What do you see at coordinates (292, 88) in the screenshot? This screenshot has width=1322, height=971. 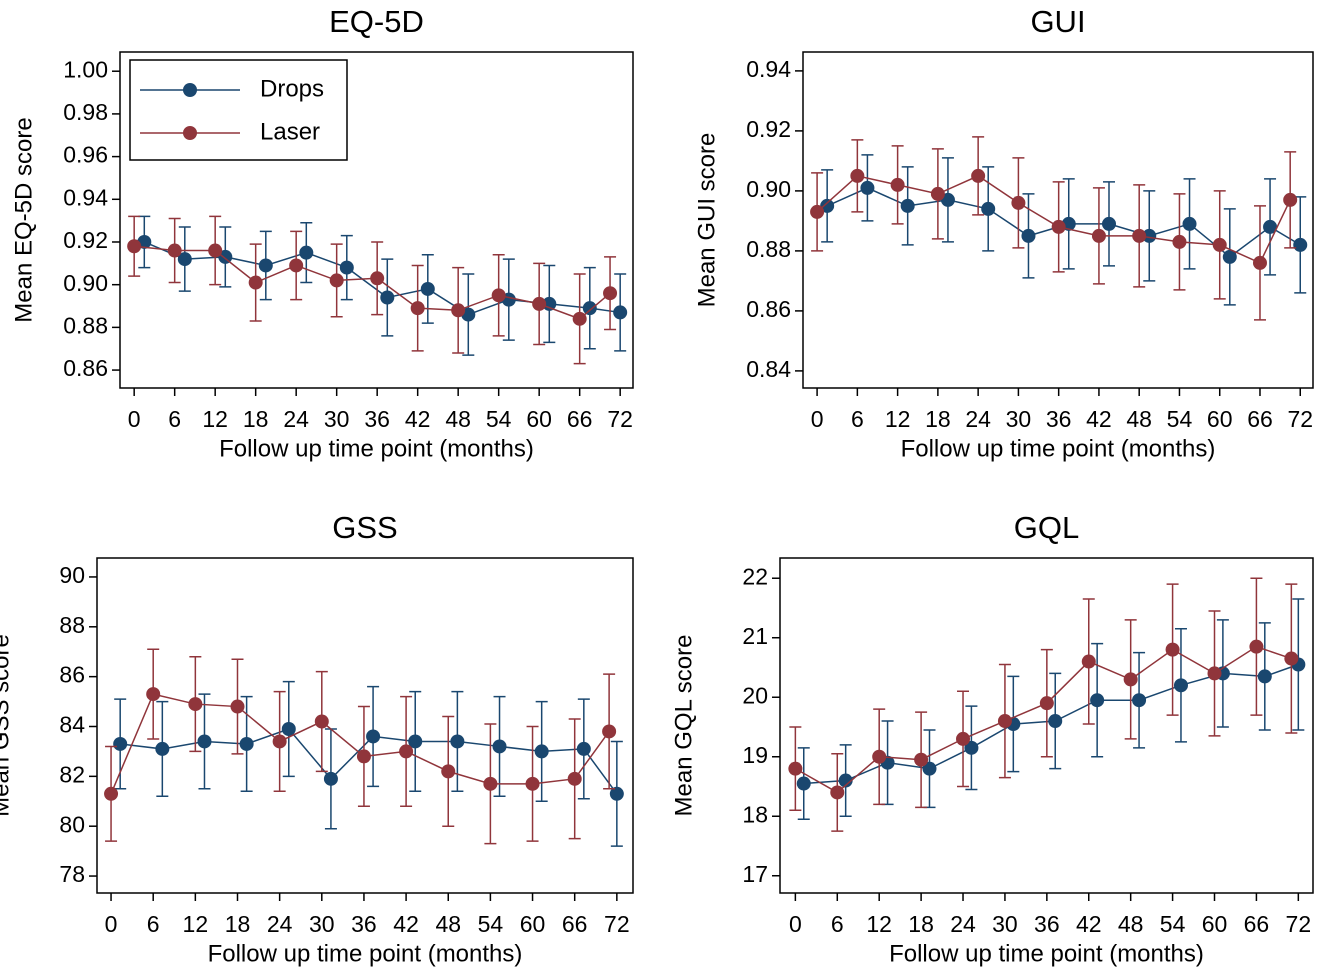 I see `legend-label: Drops` at bounding box center [292, 88].